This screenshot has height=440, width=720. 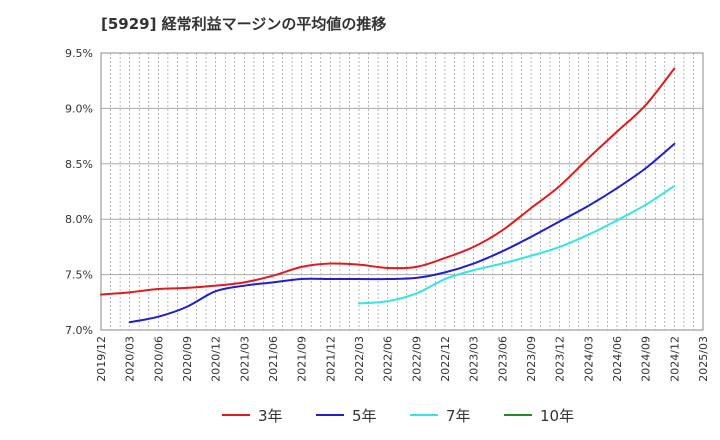 I want to click on x-tick-label: 2024/12, so click(x=674, y=359).